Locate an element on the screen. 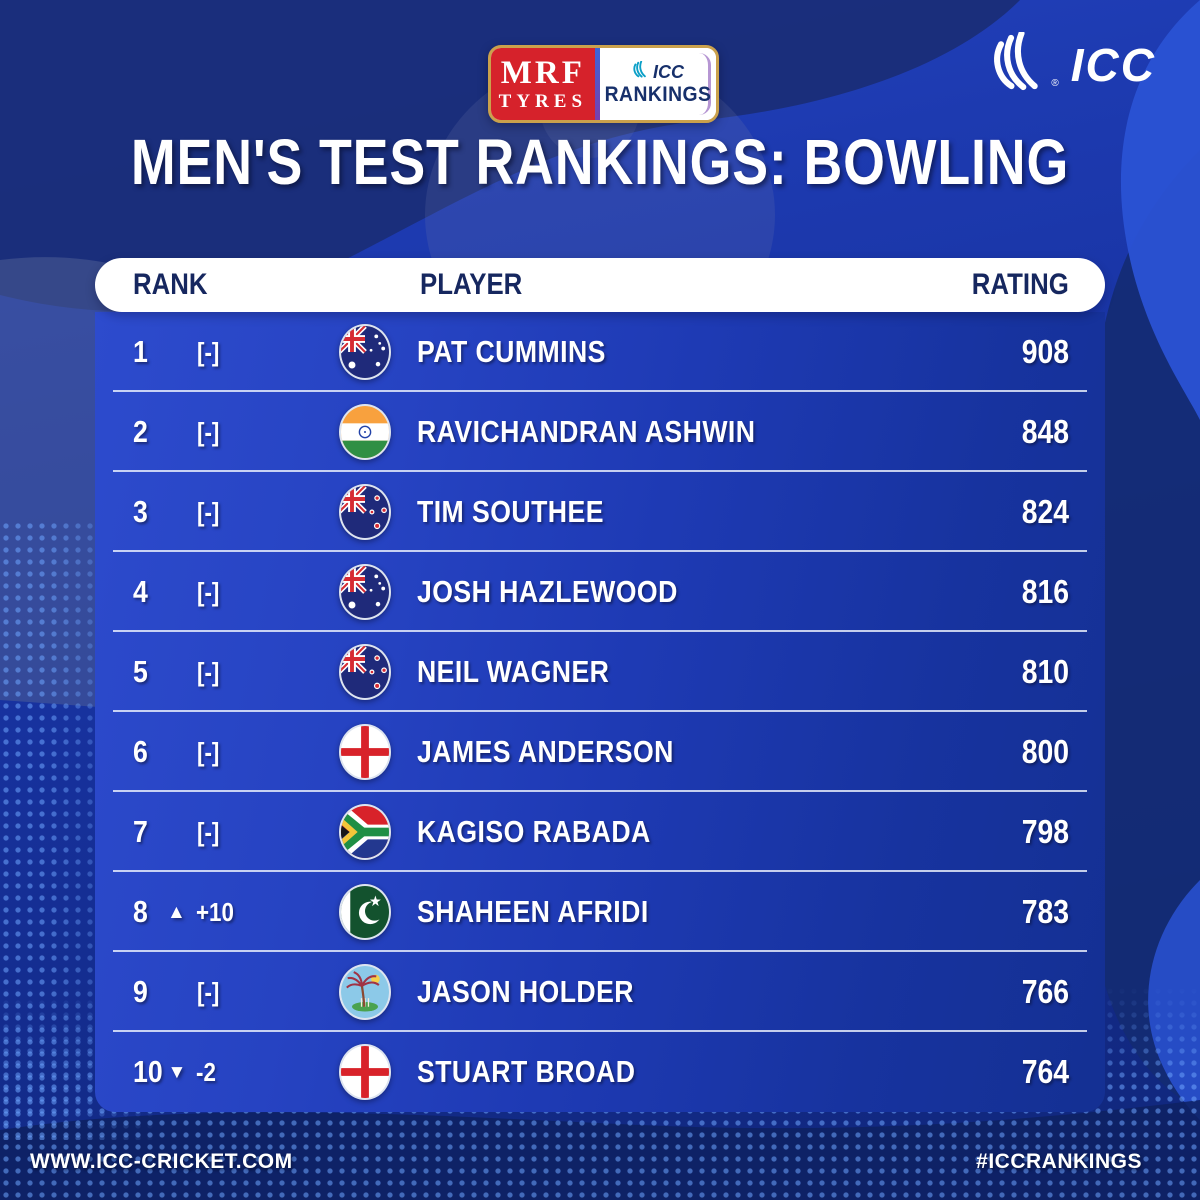  rating-value: 908 is located at coordinates (1045, 351).